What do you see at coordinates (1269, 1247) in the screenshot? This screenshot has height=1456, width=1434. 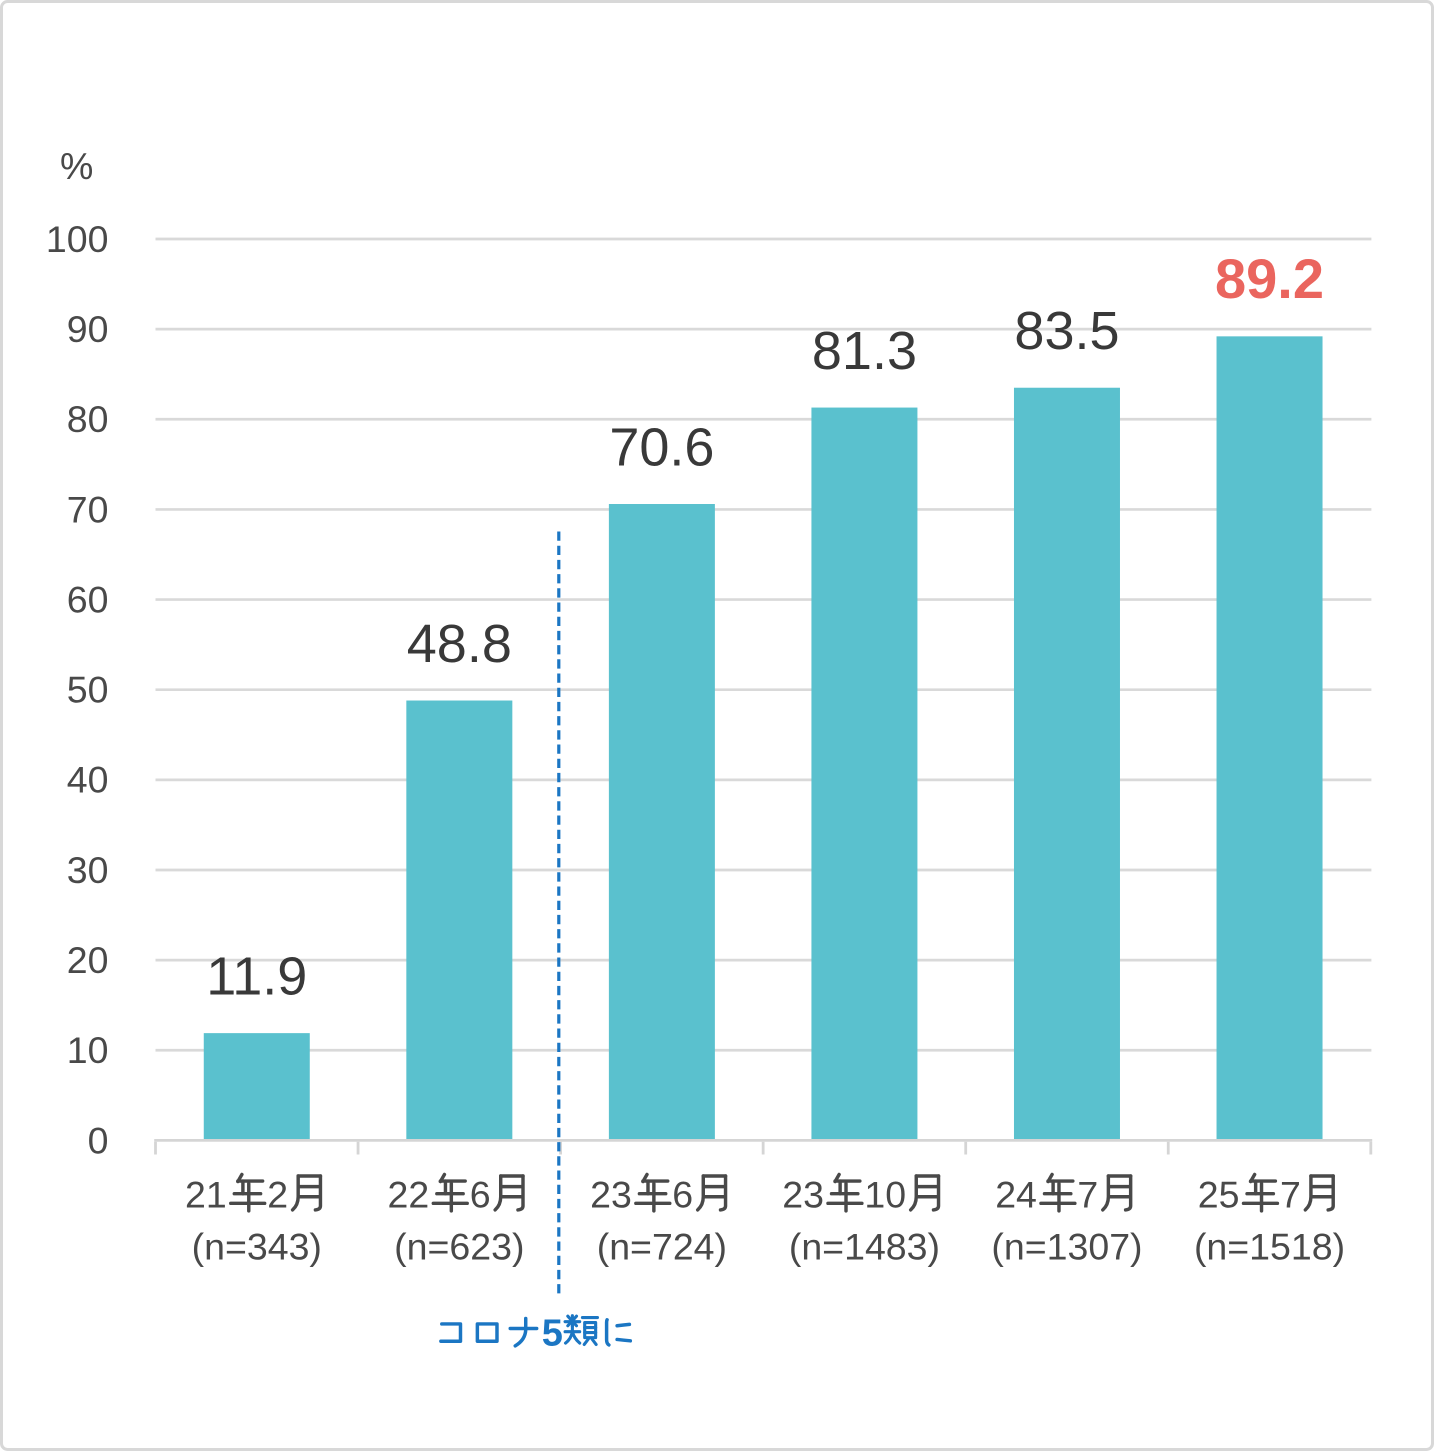 I see `svg-text: (n=1518)` at bounding box center [1269, 1247].